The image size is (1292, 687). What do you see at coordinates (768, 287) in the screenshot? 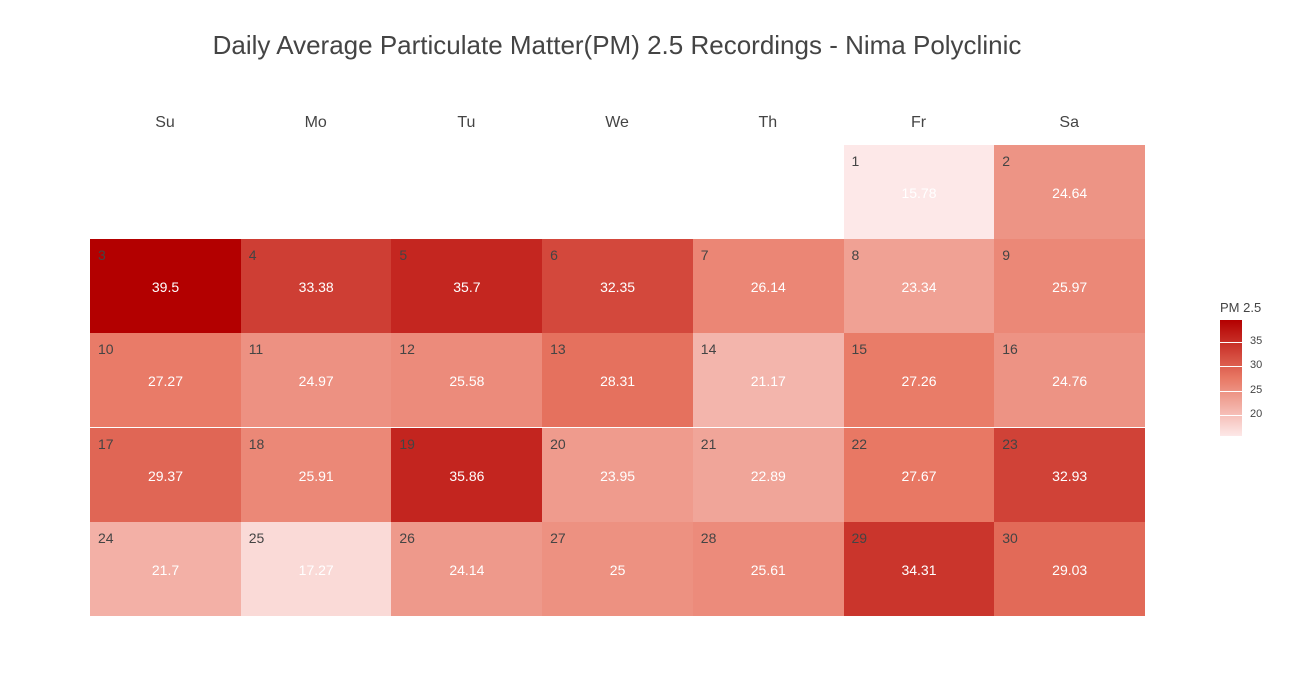
I see `pm25-value-label: 26.14` at bounding box center [768, 287].